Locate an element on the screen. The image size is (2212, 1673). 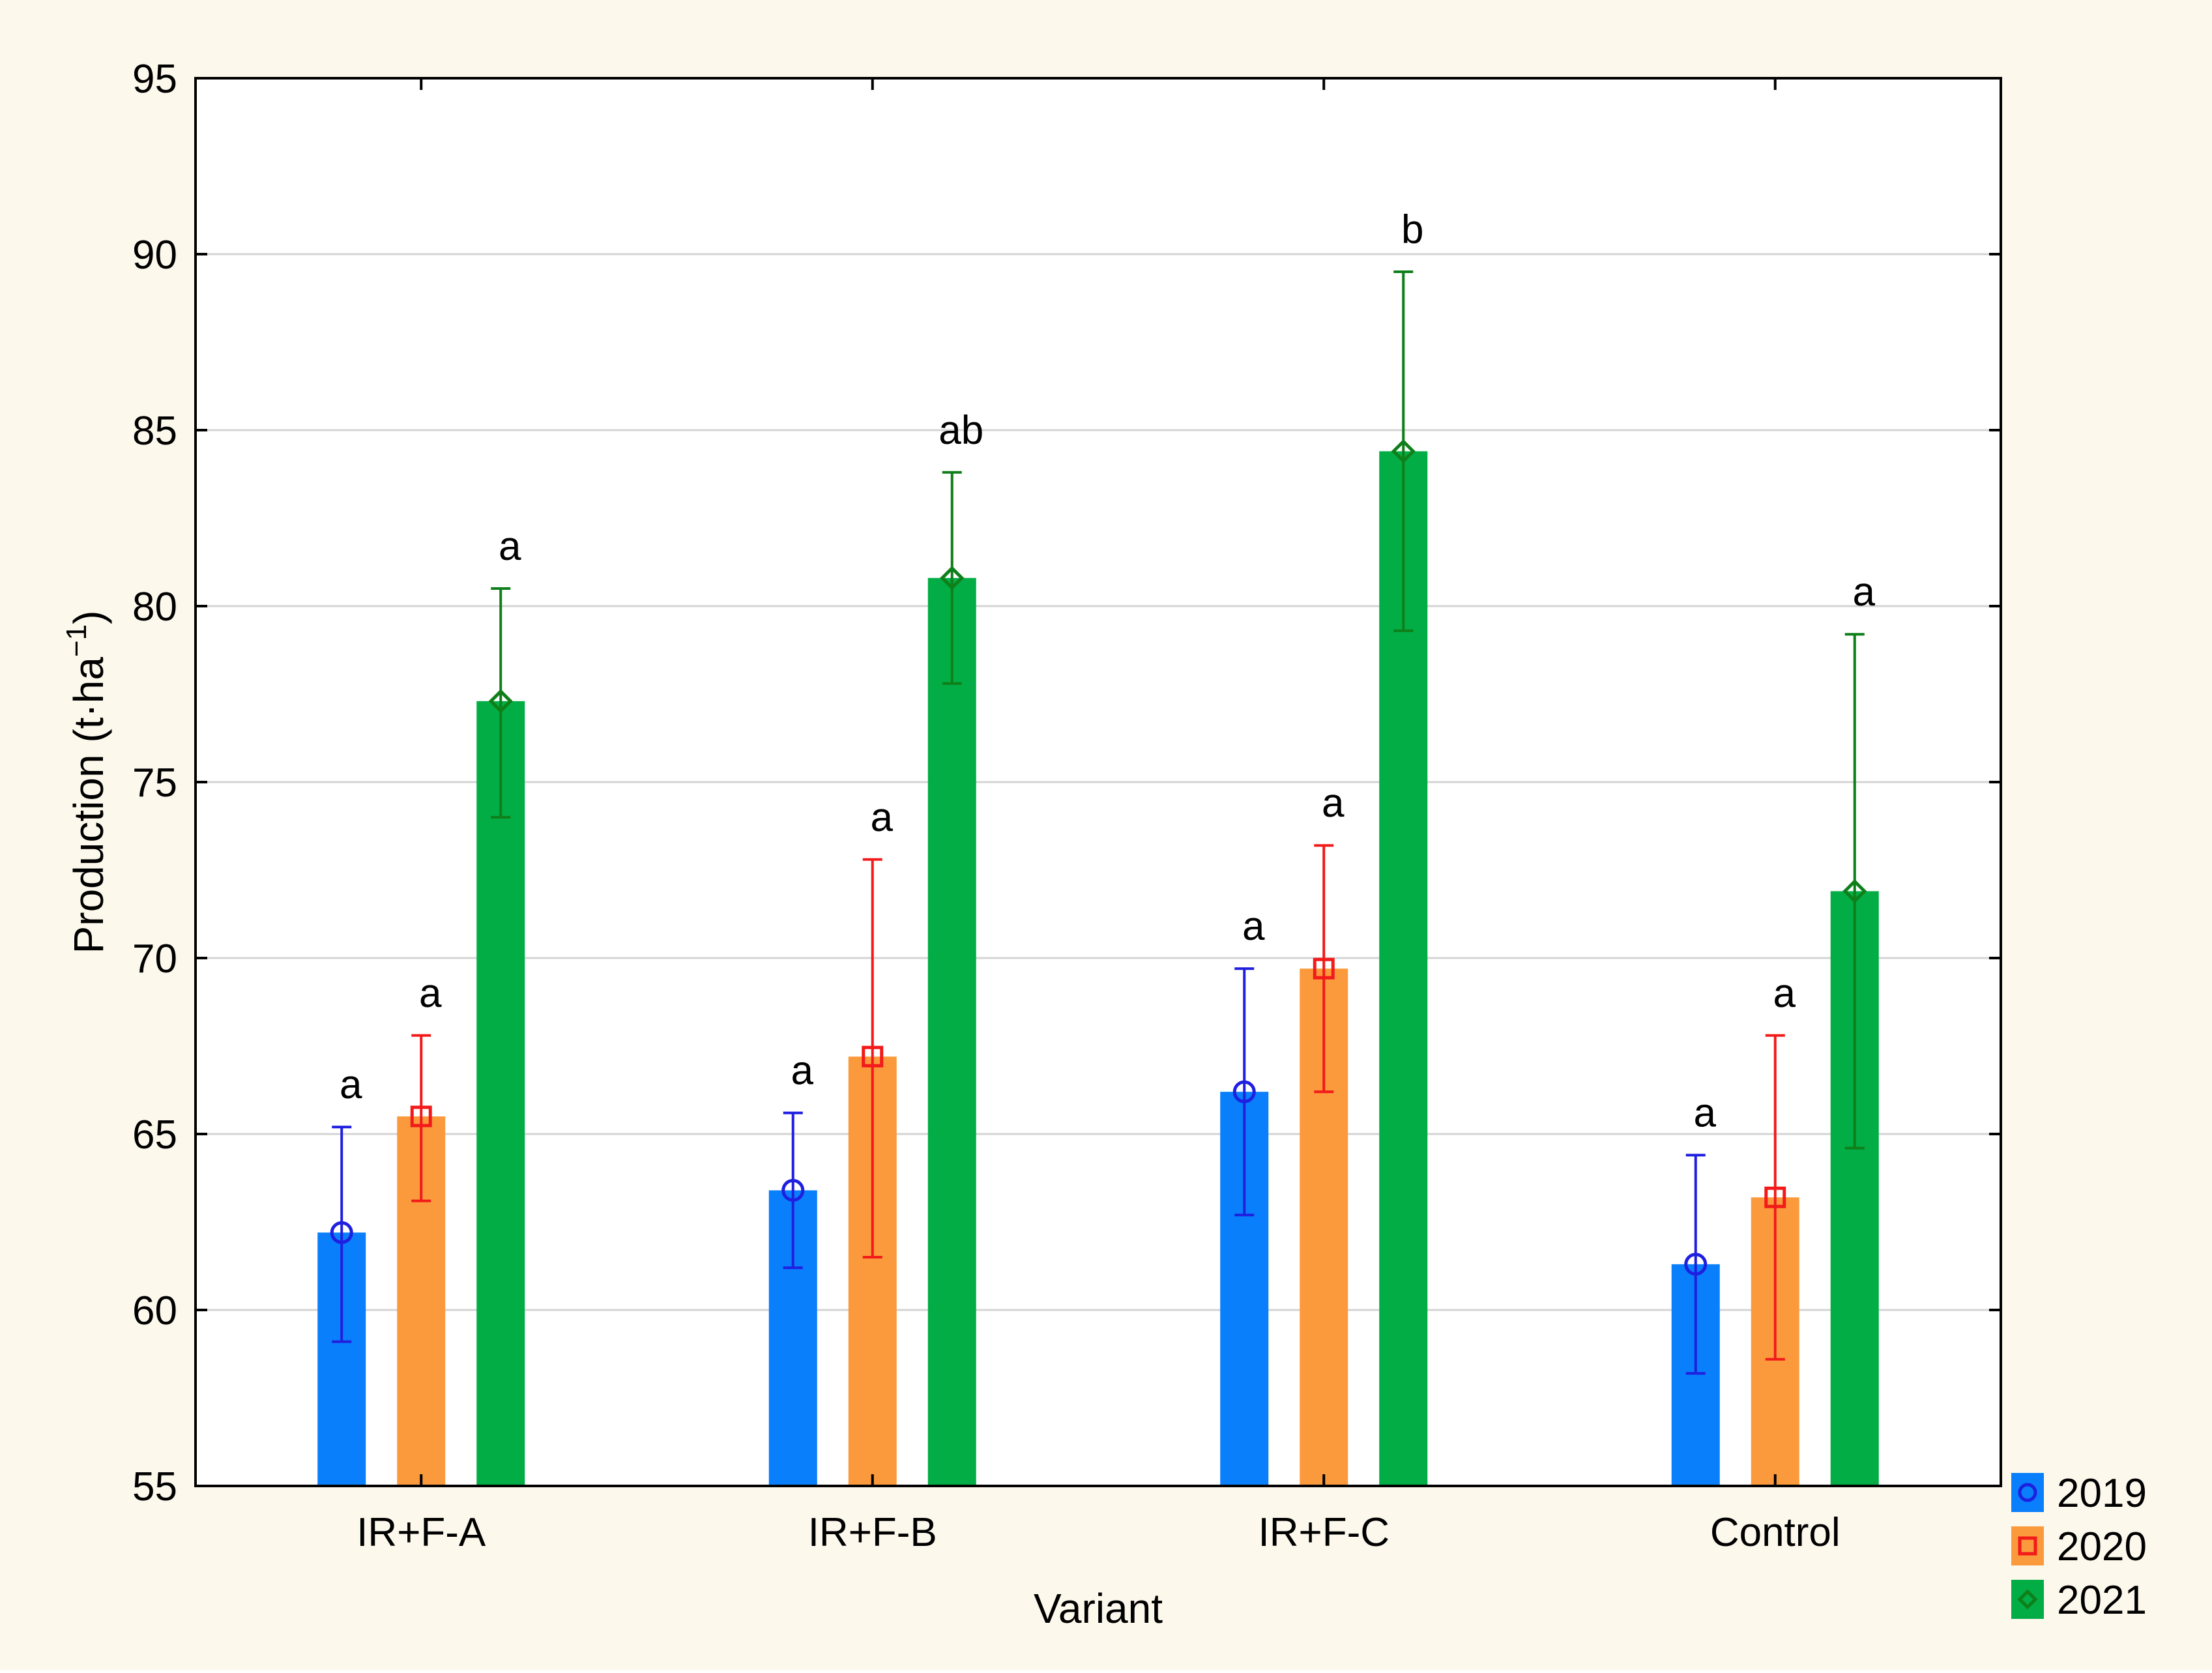
y-axis-label: Production (t·ha−1) is located at coordinates (86, 782).